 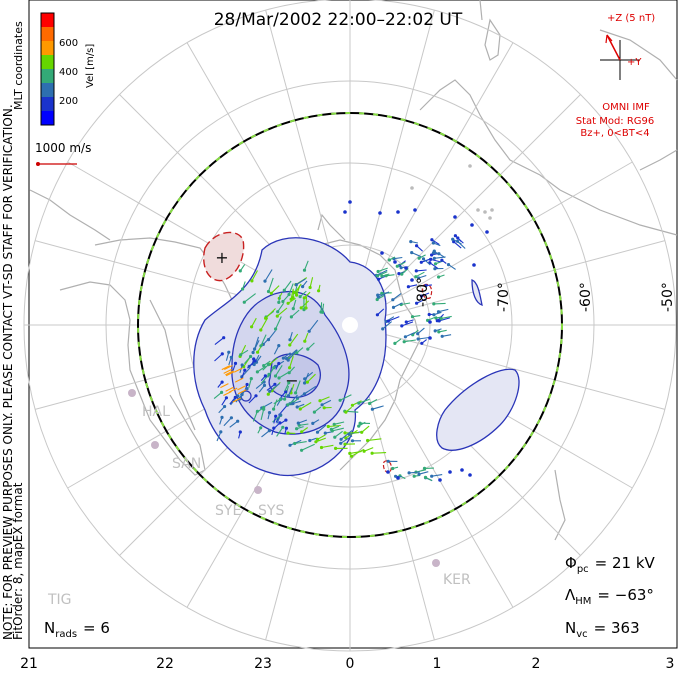 I want to click on mlt-label-22: 22, so click(x=165, y=664).